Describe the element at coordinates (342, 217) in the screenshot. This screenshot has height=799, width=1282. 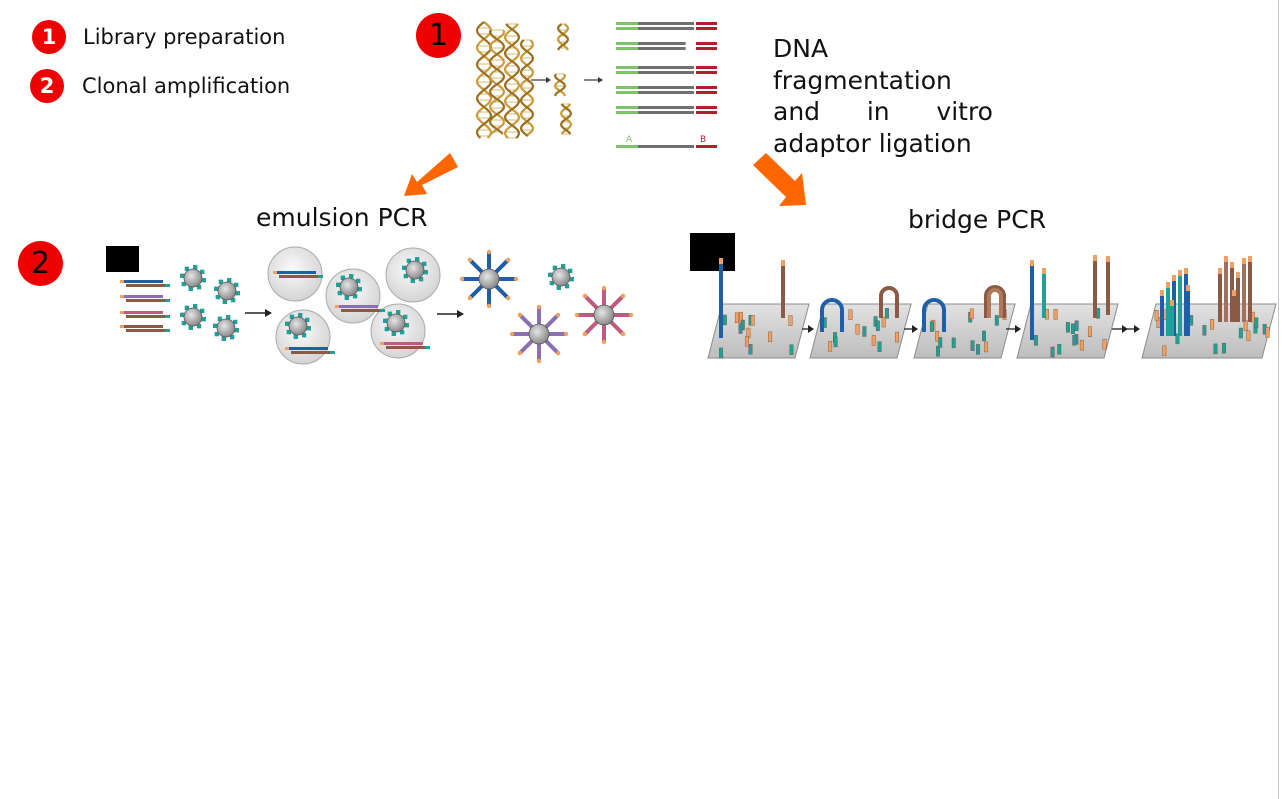
I see `emulsion-pcr-title: emulsion PCR` at that location.